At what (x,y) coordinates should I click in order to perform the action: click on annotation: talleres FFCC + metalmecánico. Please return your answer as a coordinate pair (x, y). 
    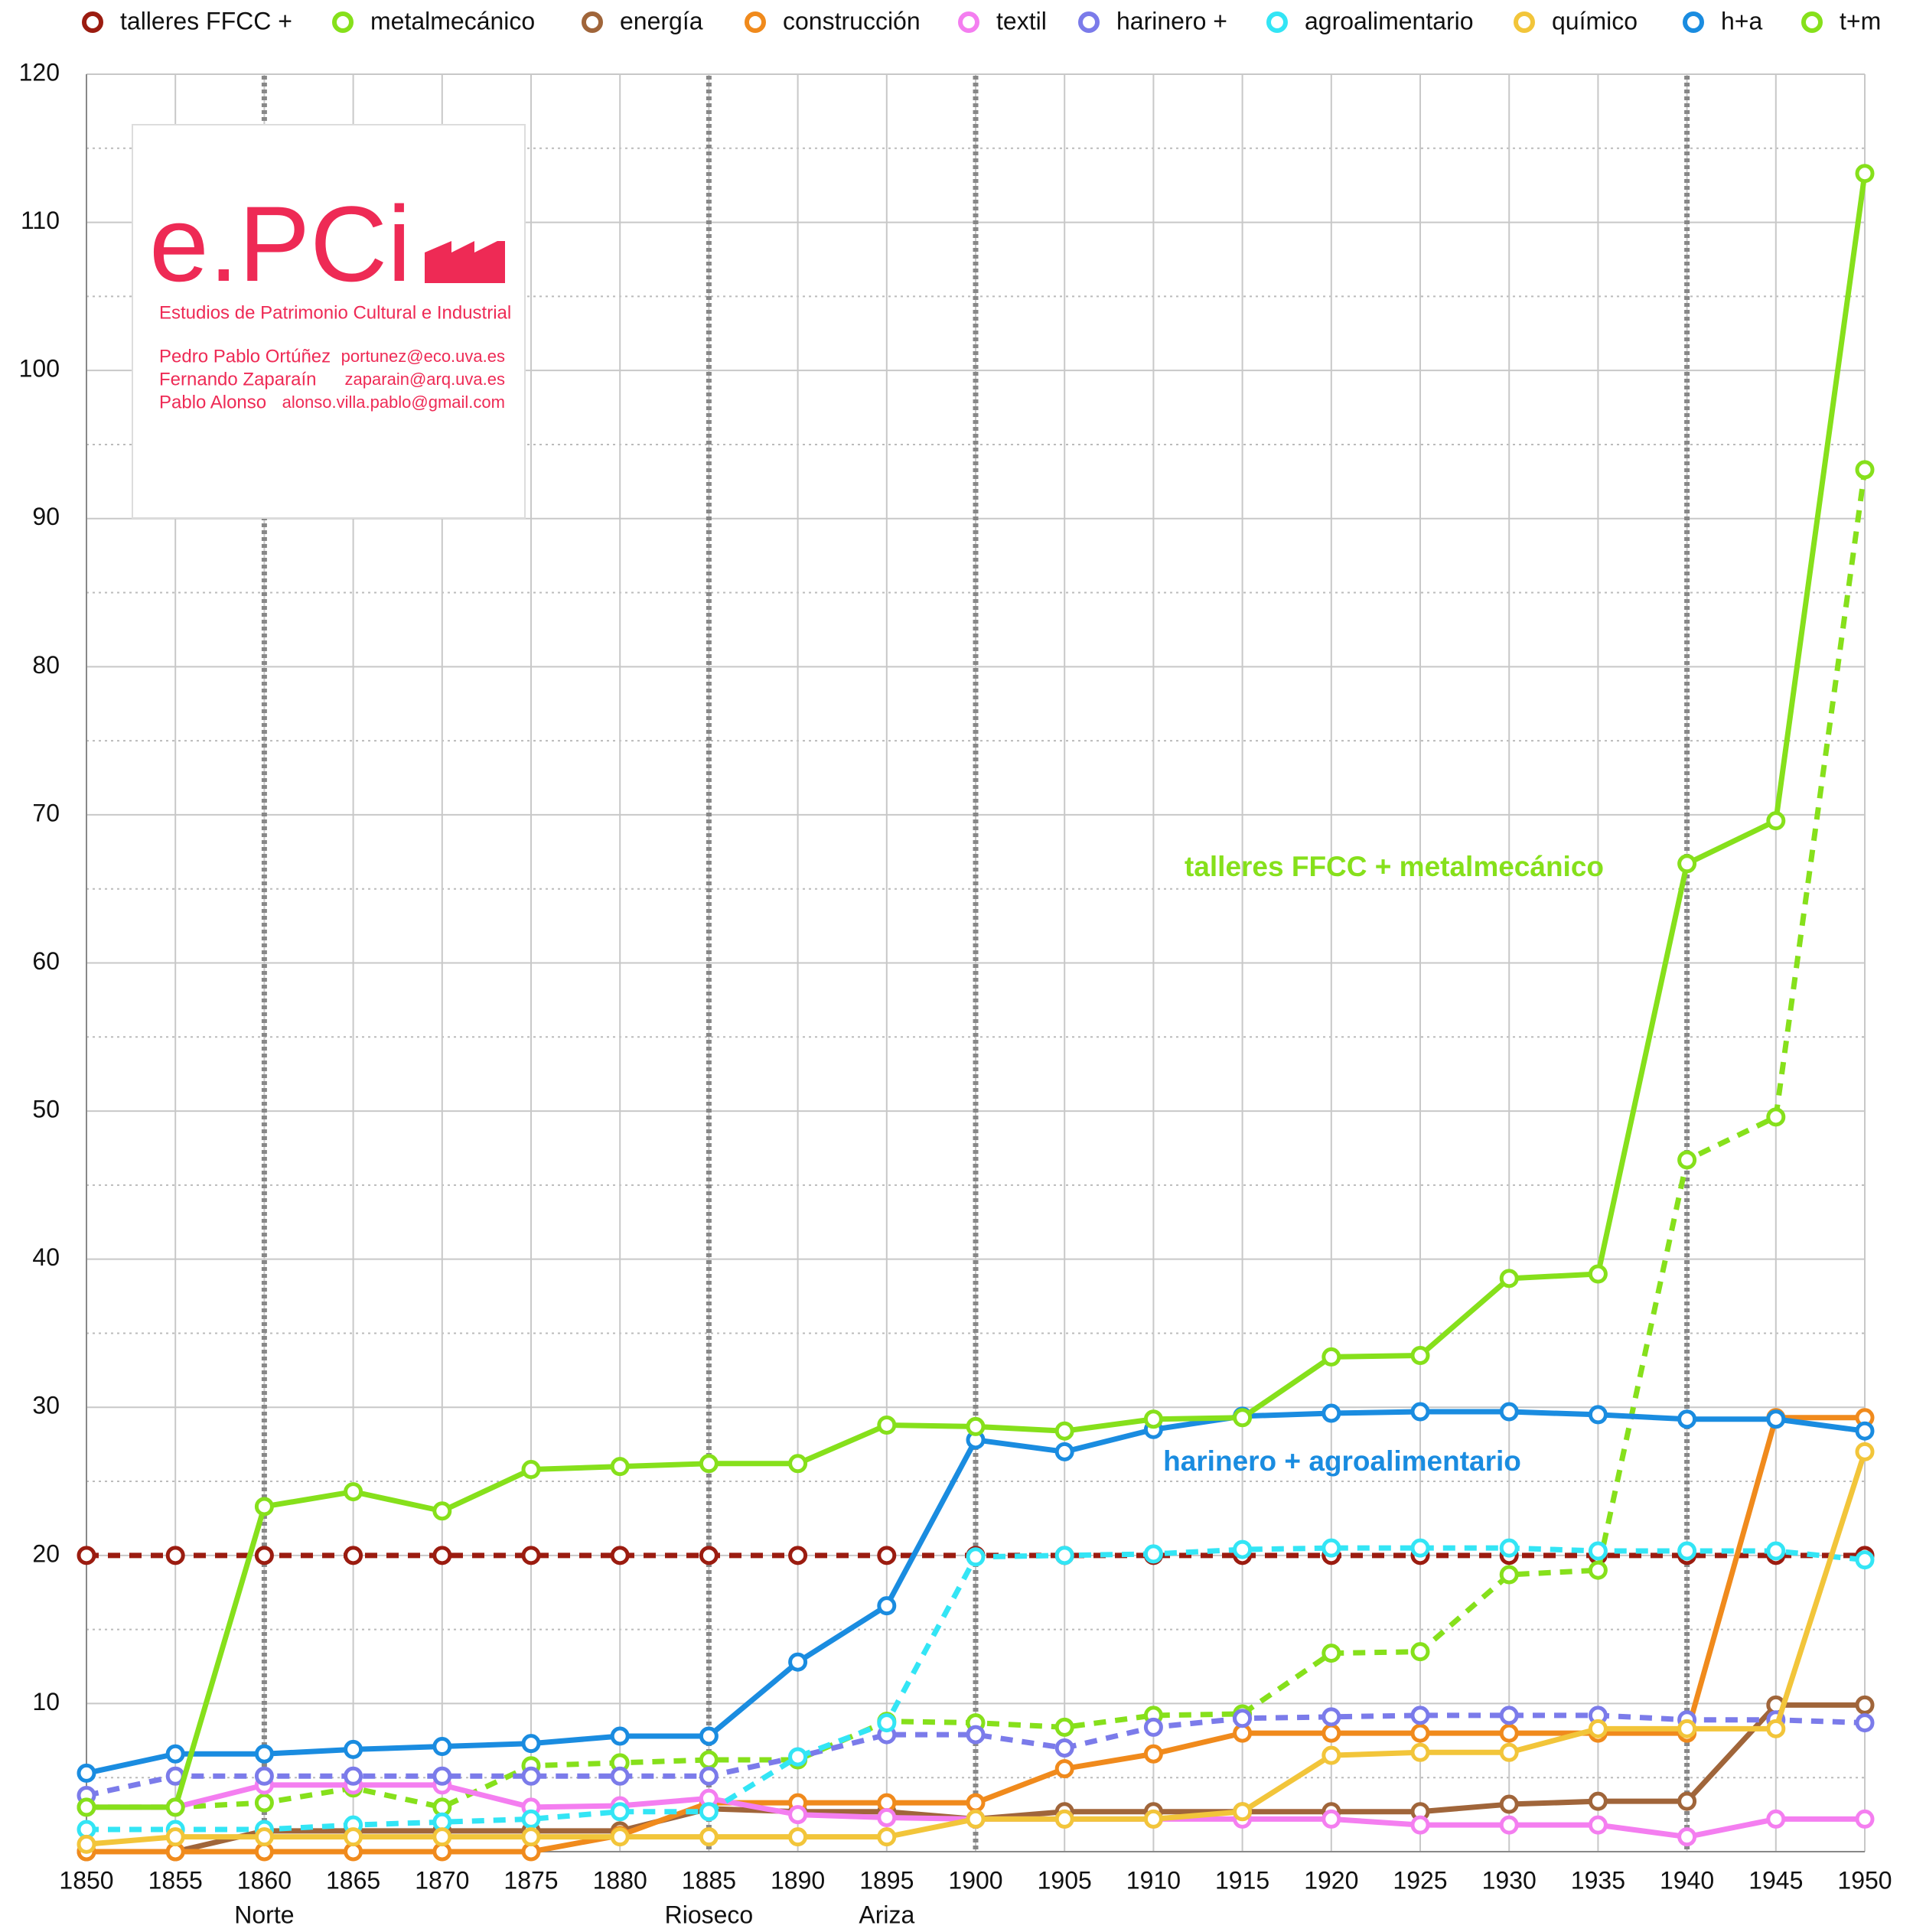
    Looking at the image, I should click on (1394, 866).